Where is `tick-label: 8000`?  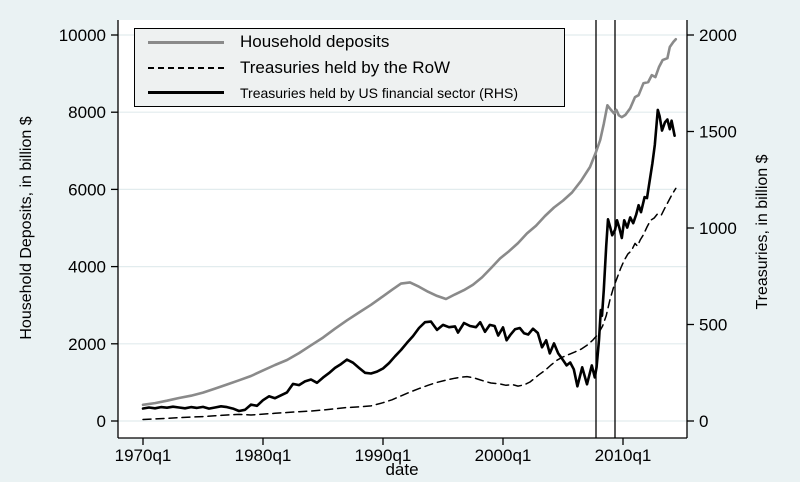 tick-label: 8000 is located at coordinates (87, 112).